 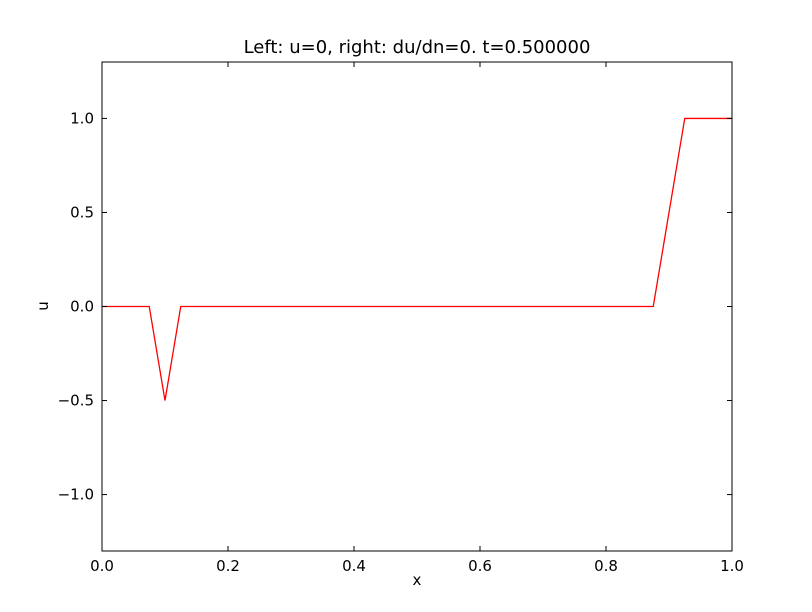 I want to click on x-tick-label-0: 0.0, so click(x=102, y=566).